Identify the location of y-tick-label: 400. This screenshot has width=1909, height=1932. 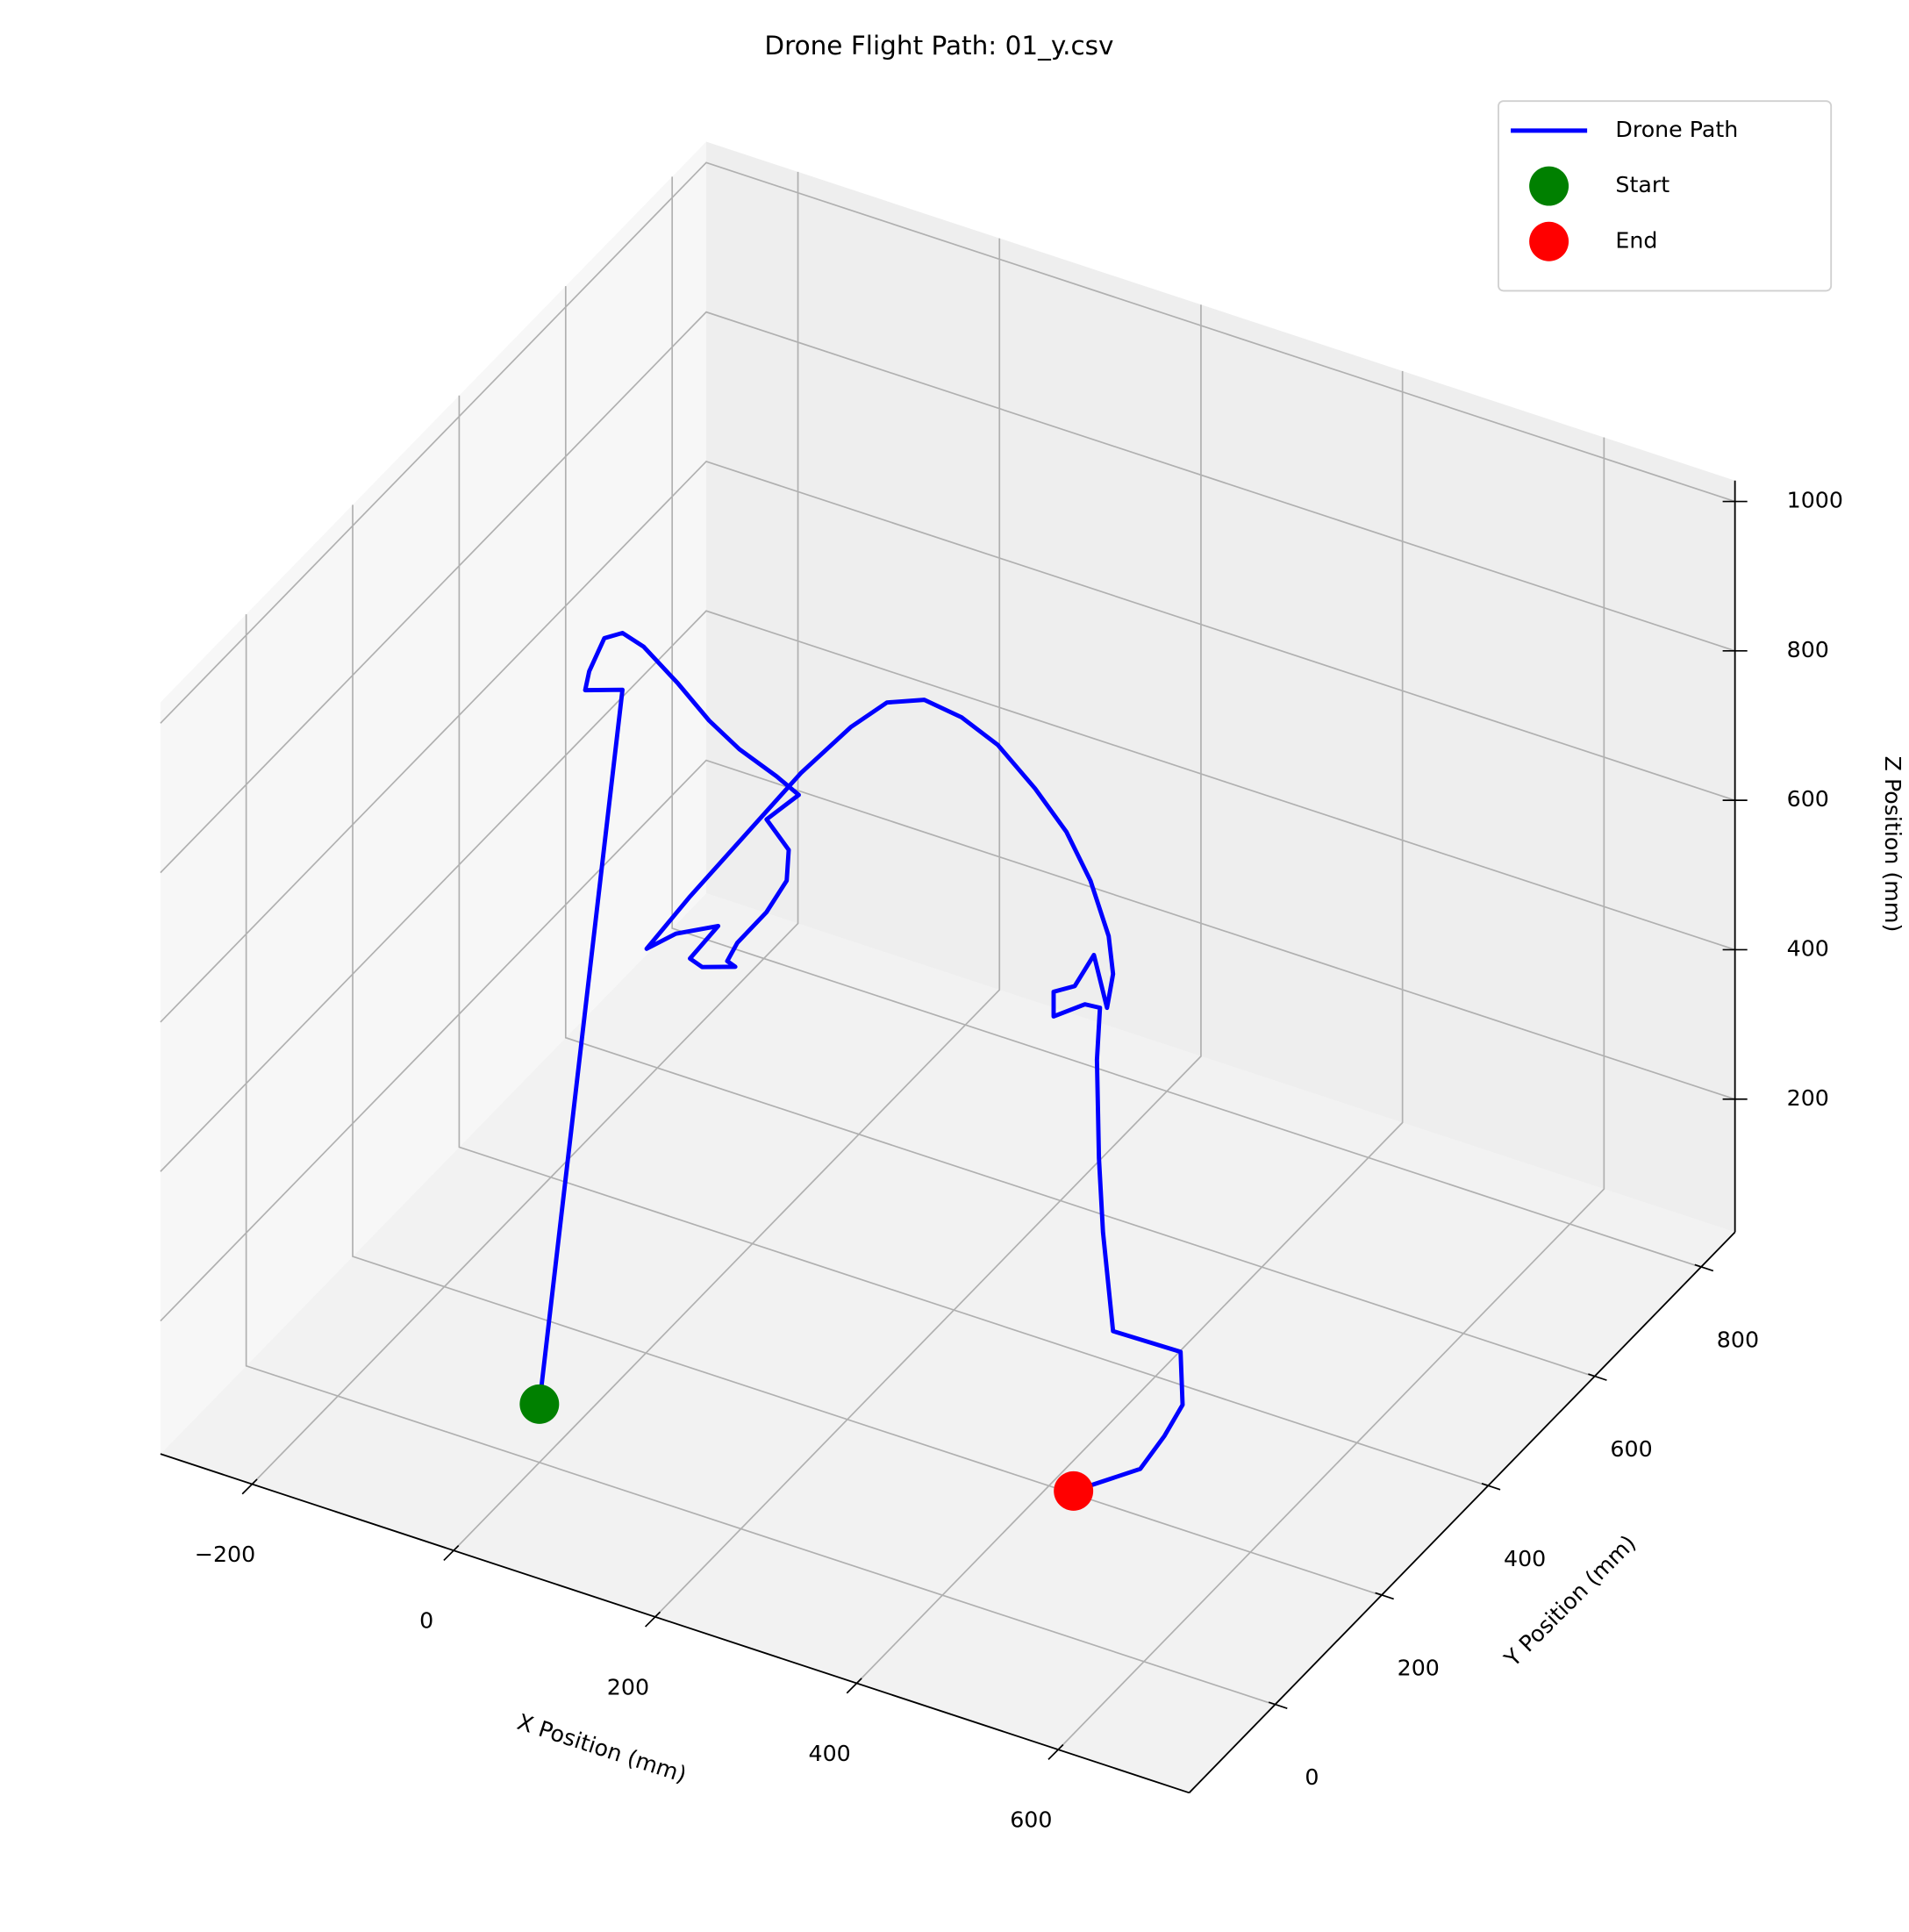
(1525, 1558).